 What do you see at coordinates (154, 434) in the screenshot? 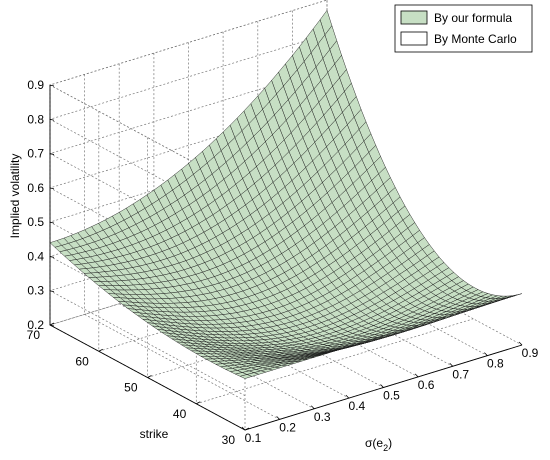
I see `x-axis-label: strike` at bounding box center [154, 434].